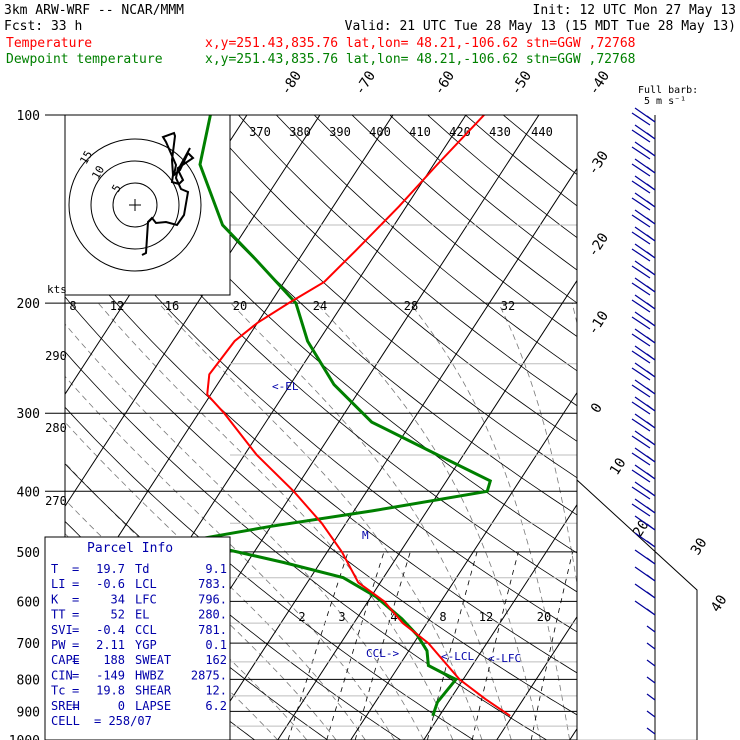 The width and height of the screenshot is (740, 740). What do you see at coordinates (75, 691) in the screenshot?
I see `parcel-equals: =` at bounding box center [75, 691].